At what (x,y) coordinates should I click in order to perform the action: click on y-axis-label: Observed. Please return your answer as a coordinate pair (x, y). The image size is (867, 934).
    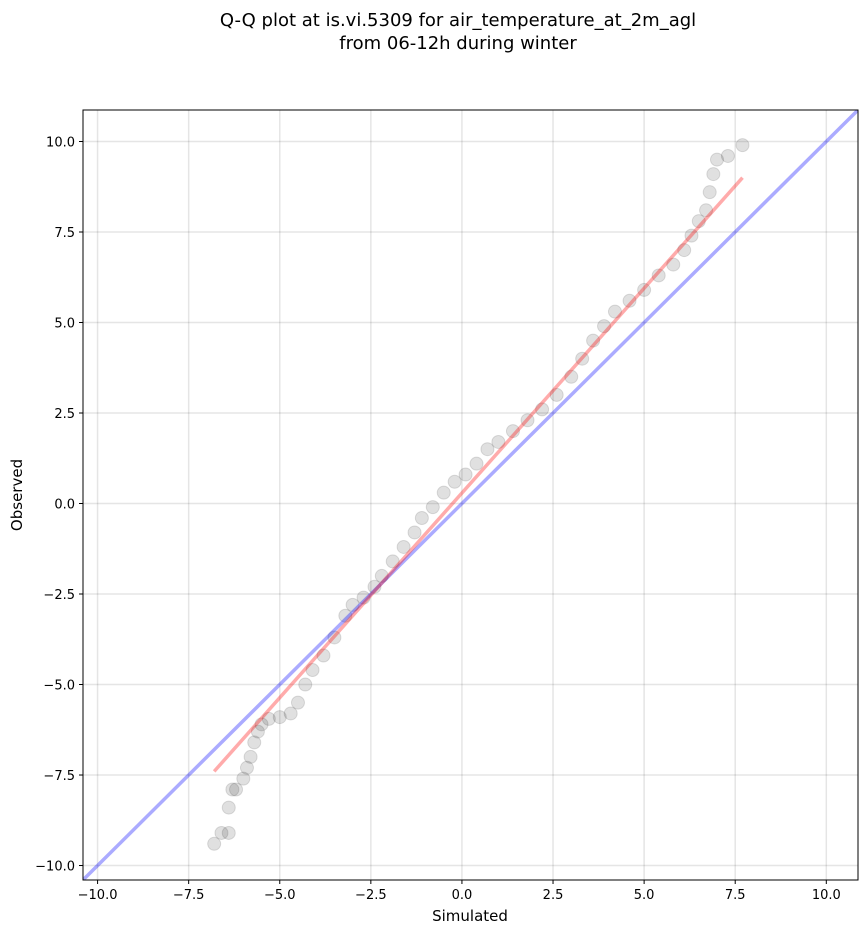
    Looking at the image, I should click on (17, 495).